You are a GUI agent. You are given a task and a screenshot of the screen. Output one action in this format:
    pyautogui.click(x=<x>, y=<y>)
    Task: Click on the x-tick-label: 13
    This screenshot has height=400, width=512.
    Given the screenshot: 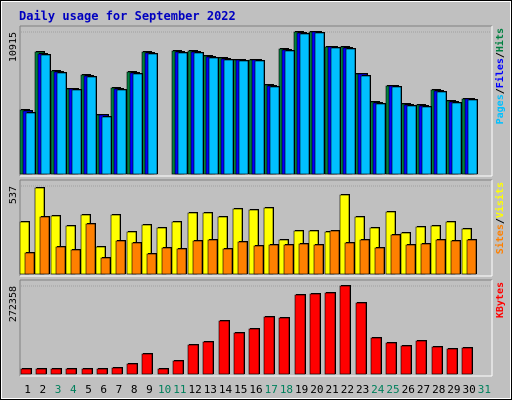 What is the action you would take?
    pyautogui.click(x=210, y=389)
    